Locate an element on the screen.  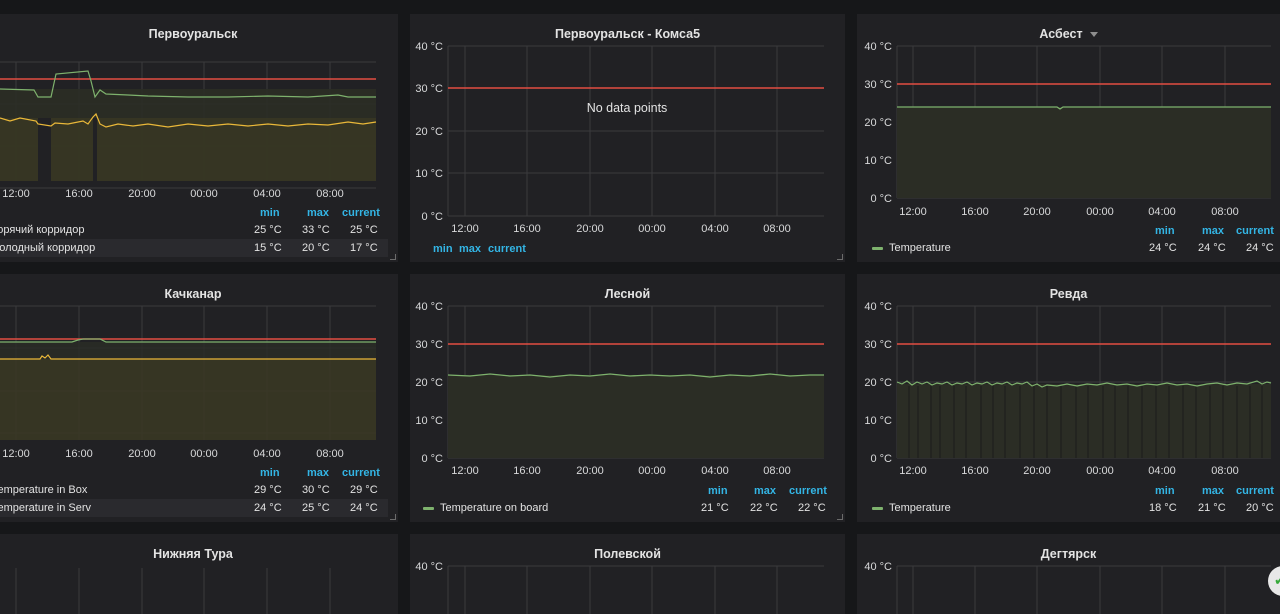
legend-series-name: Temperature in Serv is located at coordinates (46, 508).